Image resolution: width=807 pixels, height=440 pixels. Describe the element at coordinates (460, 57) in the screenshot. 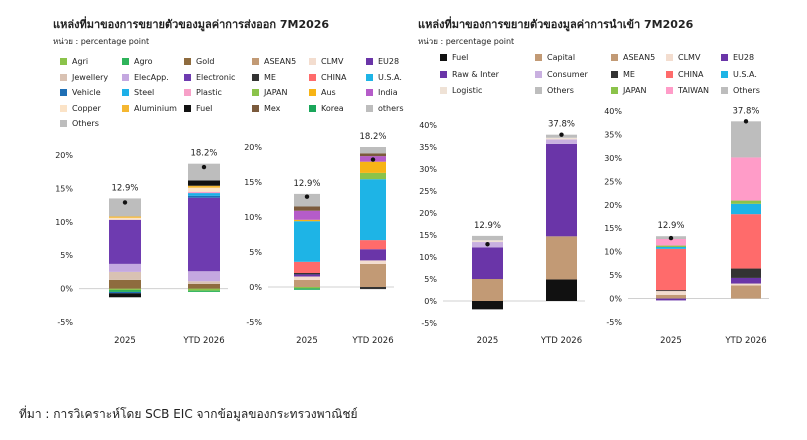

I see `legend-label: Fuel` at that location.